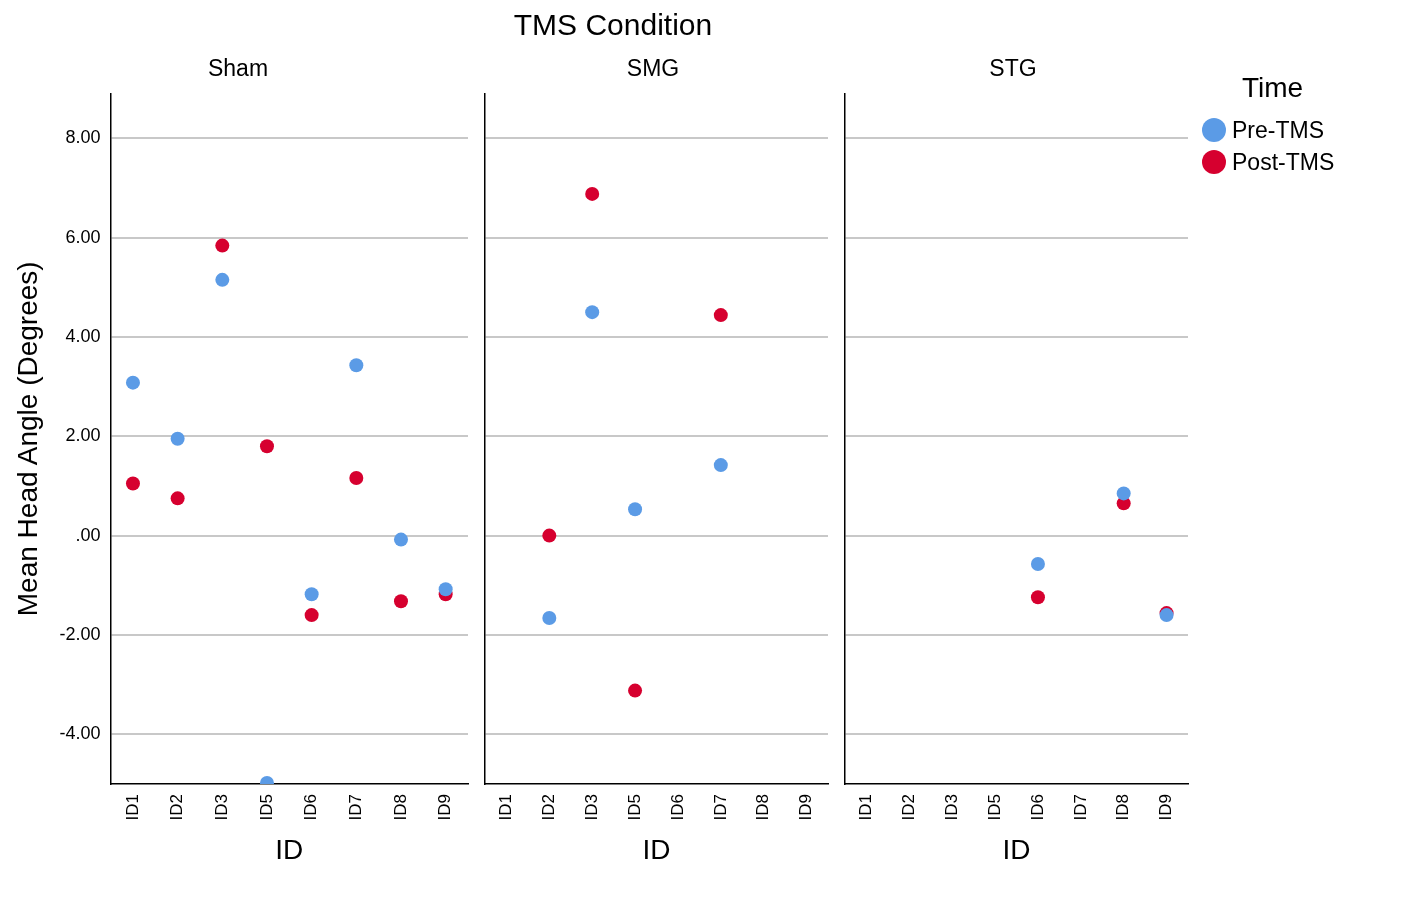  What do you see at coordinates (83, 137) in the screenshot?
I see `y-tick-label: 8.00` at bounding box center [83, 137].